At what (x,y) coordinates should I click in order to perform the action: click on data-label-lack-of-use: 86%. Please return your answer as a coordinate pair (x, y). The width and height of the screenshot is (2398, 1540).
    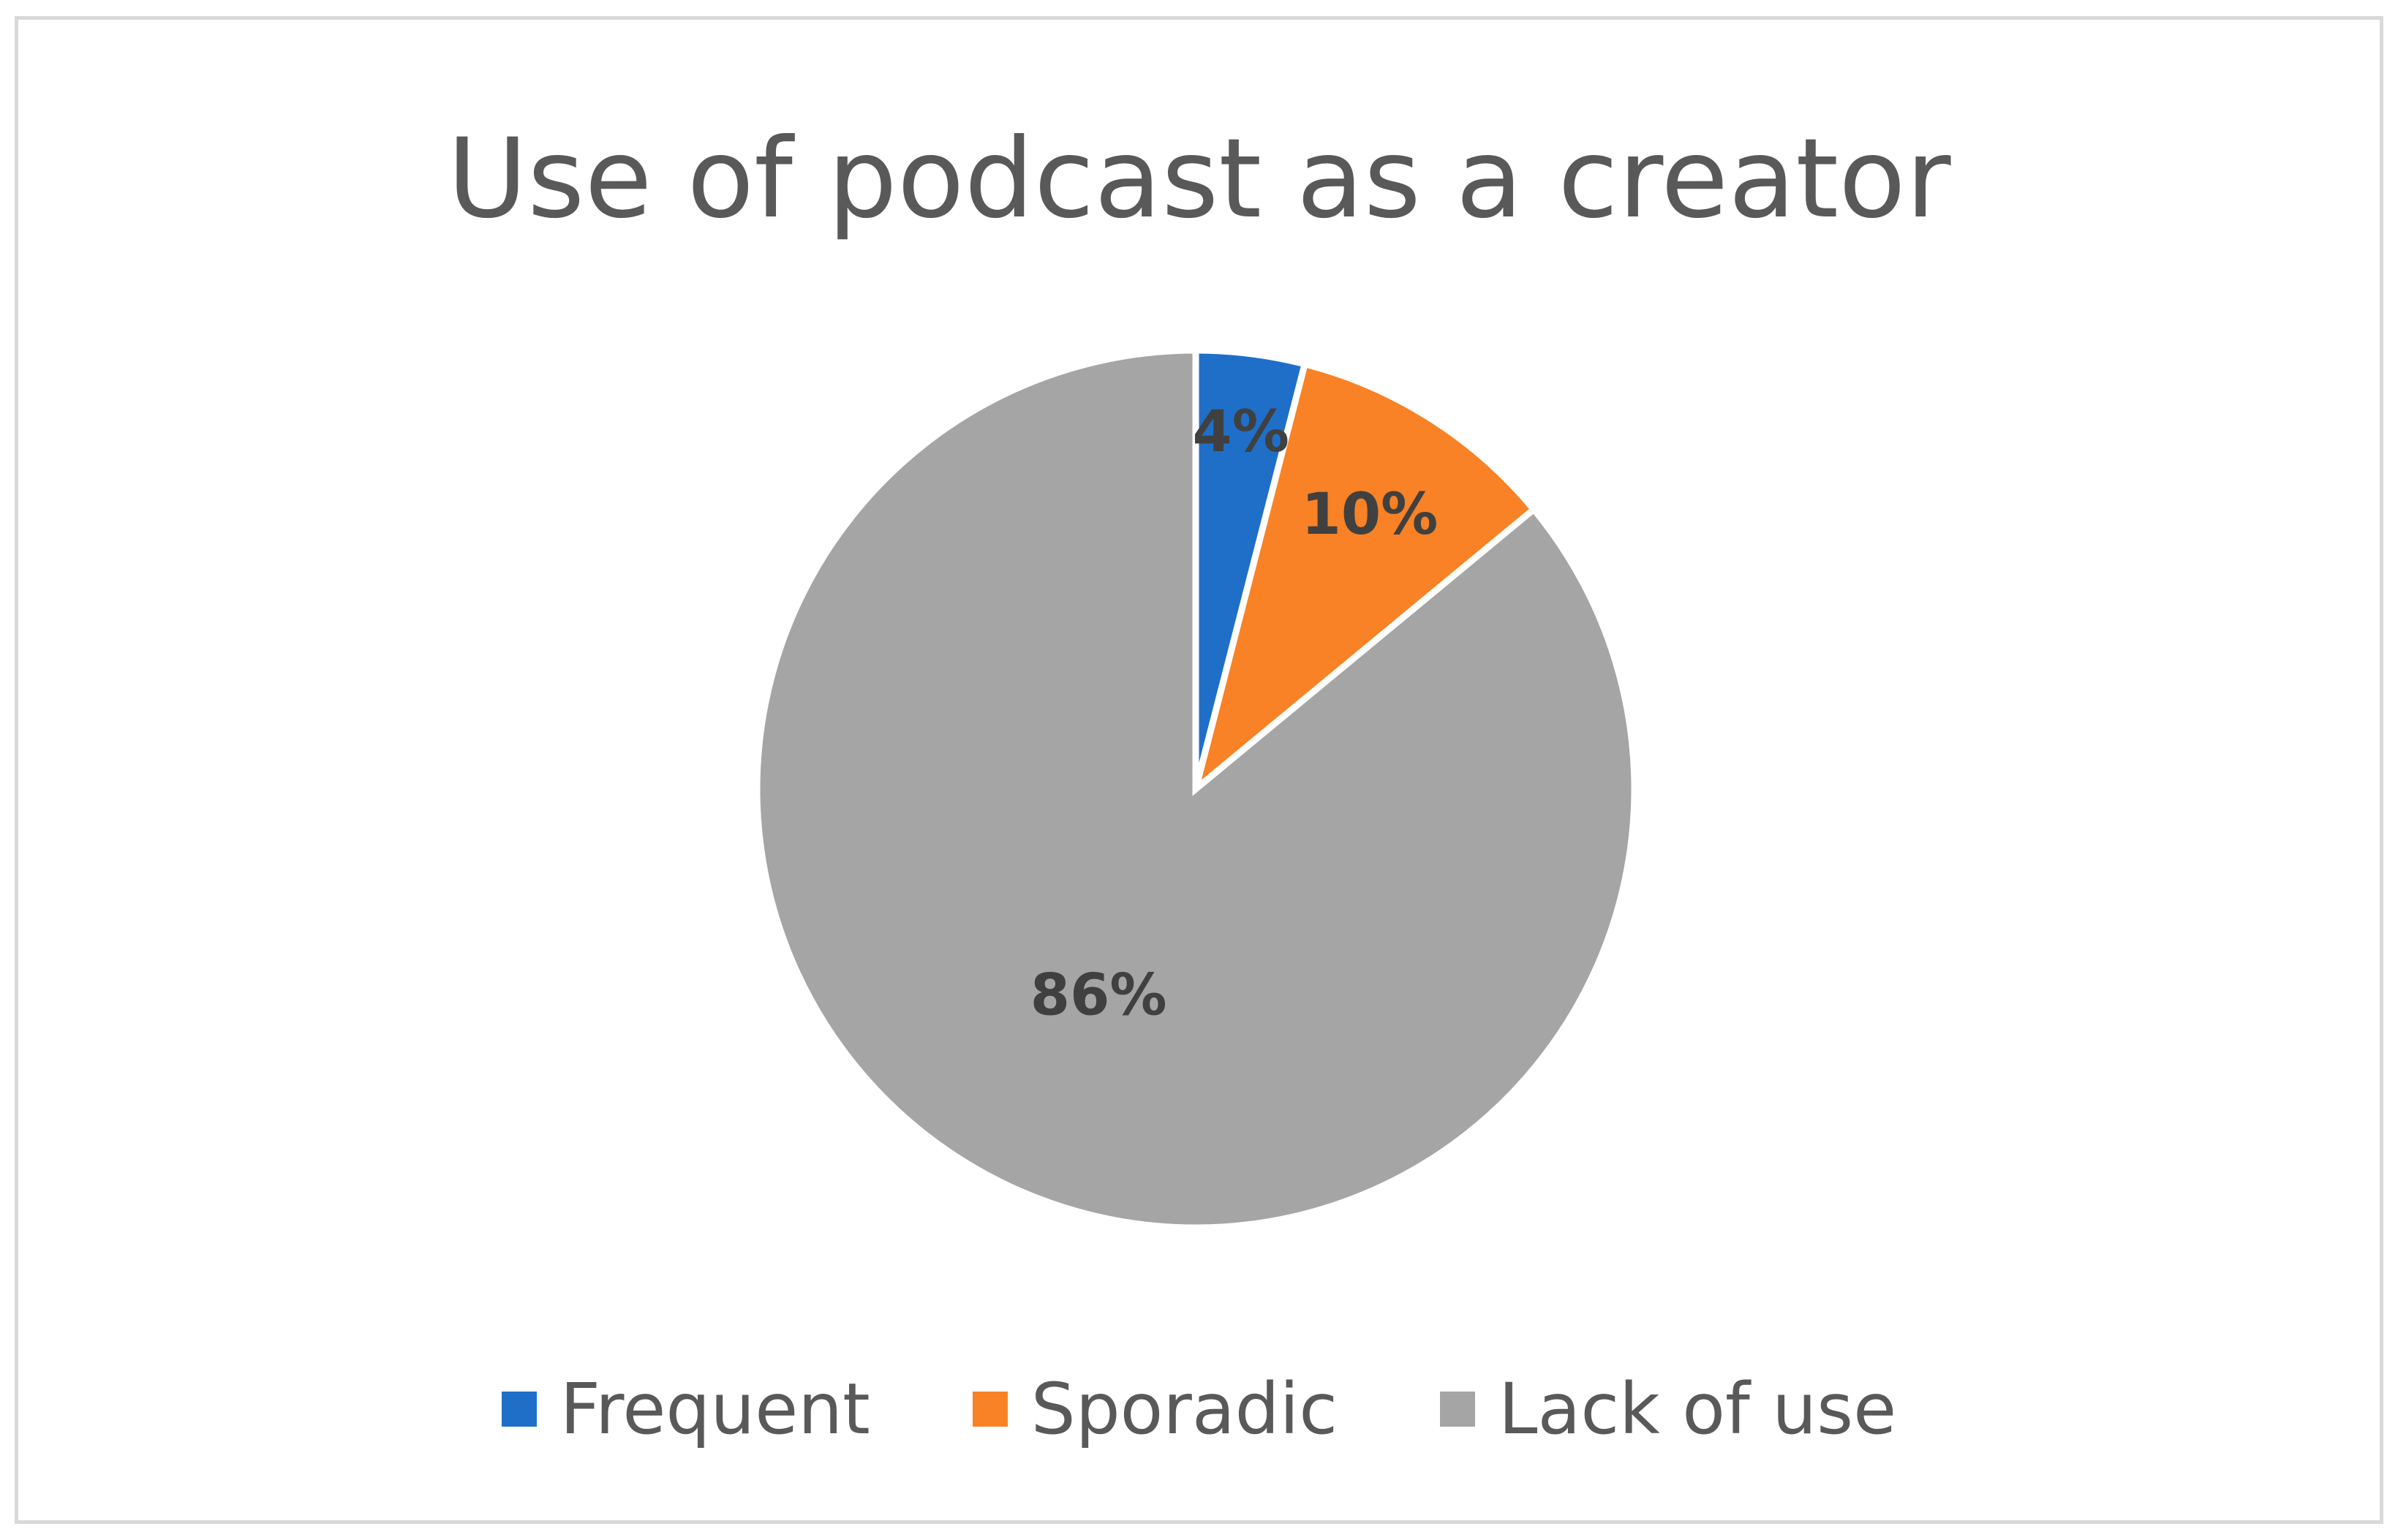
    Looking at the image, I should click on (1098, 995).